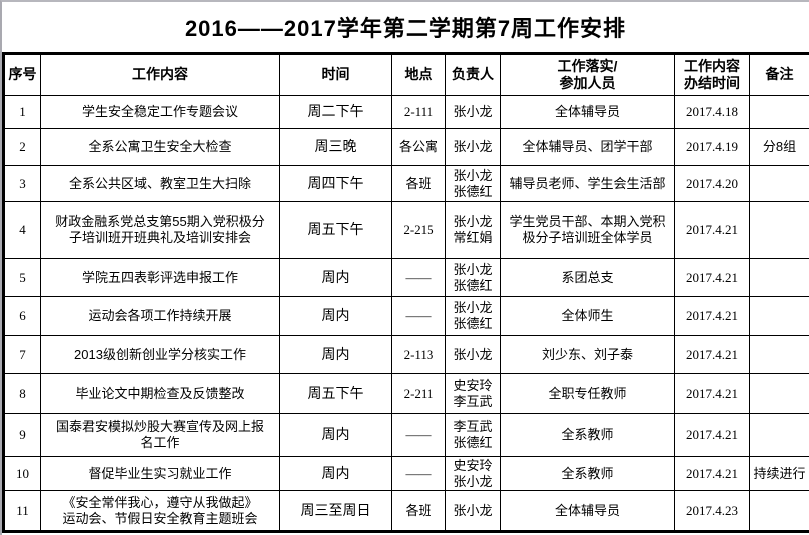  Describe the element at coordinates (335, 147) in the screenshot. I see `cell-time: 周三晚` at that location.